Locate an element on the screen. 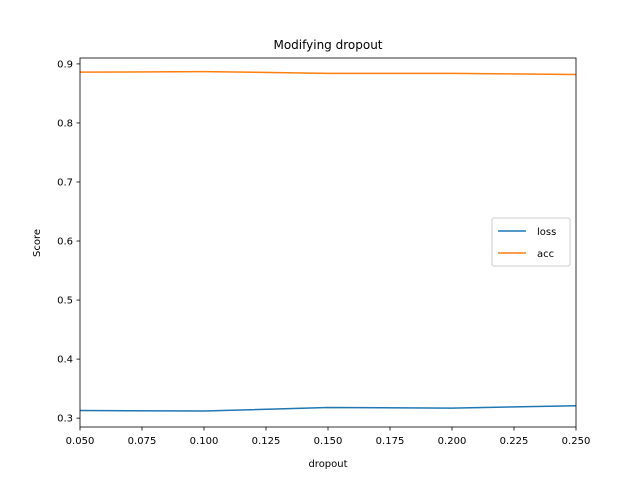 This screenshot has height=480, width=640. y-tick-label: 0.6 is located at coordinates (65, 242).